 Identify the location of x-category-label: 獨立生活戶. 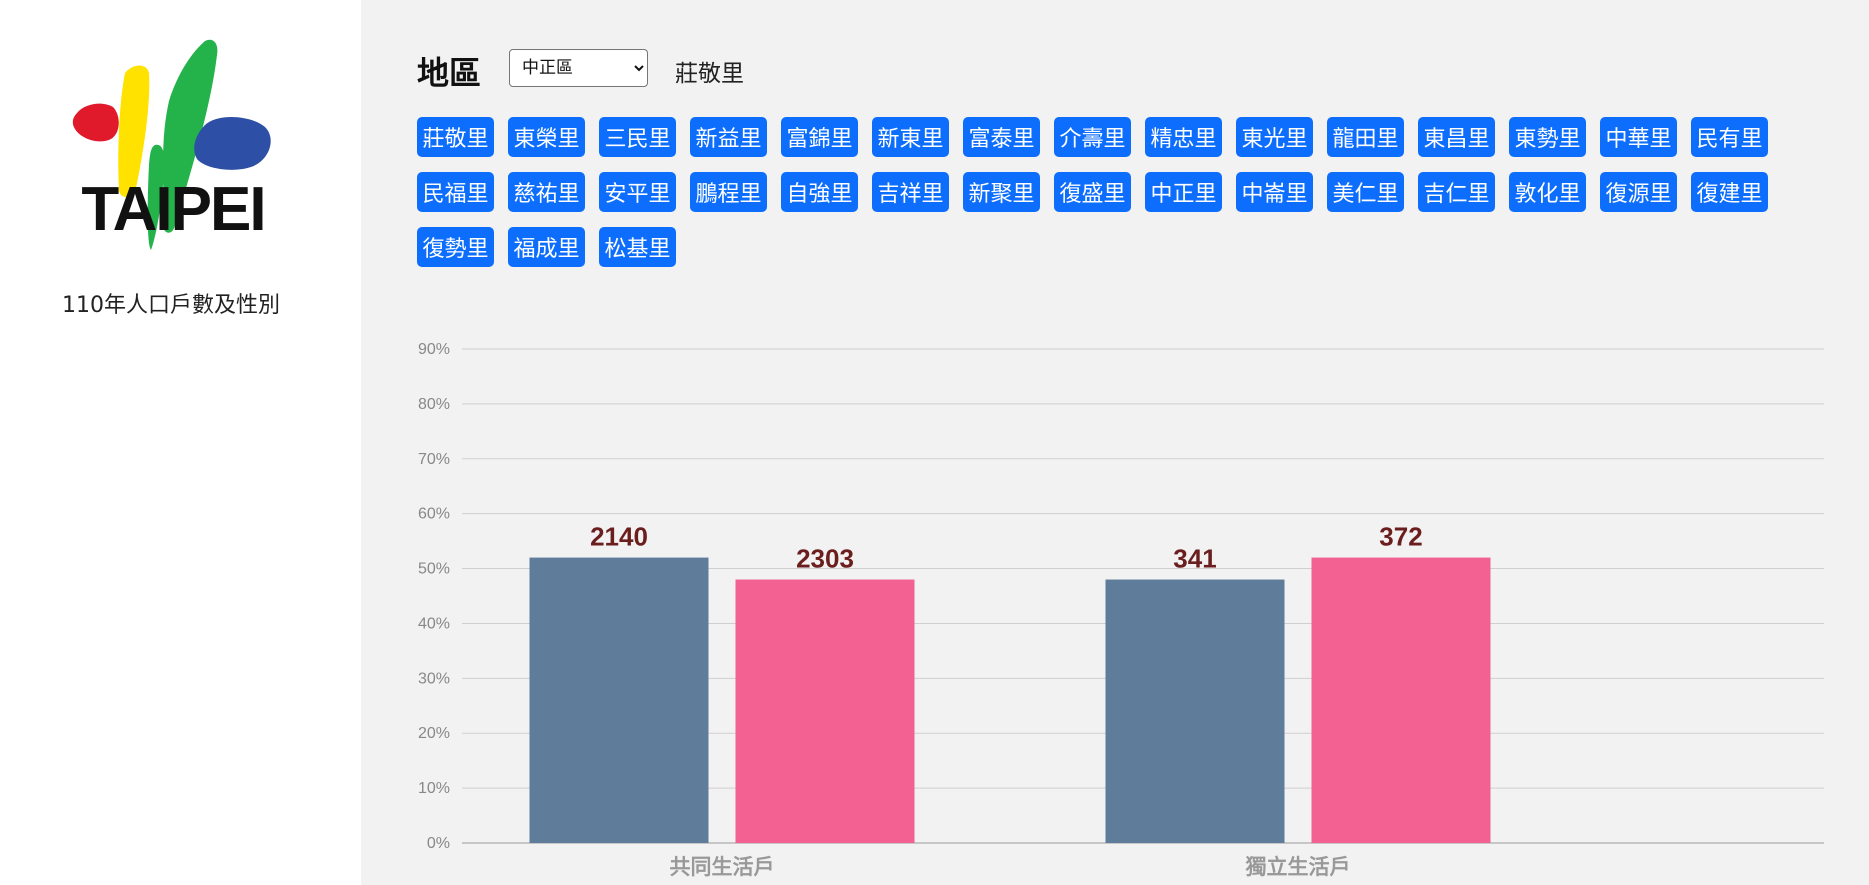
(1298, 867).